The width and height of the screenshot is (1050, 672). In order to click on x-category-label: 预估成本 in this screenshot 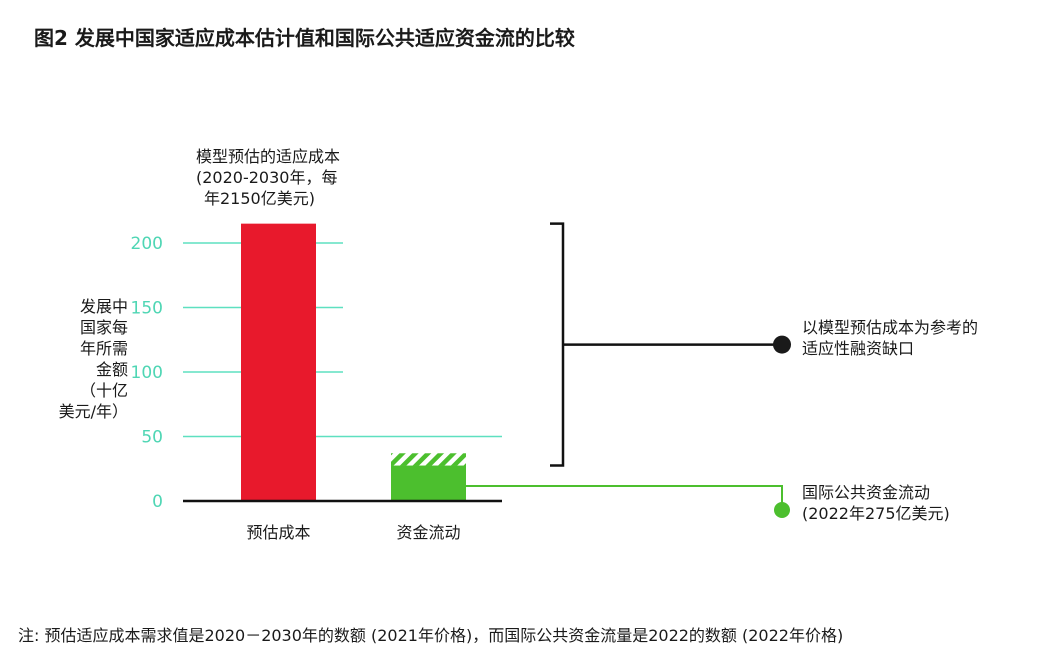, I will do `click(278, 532)`.